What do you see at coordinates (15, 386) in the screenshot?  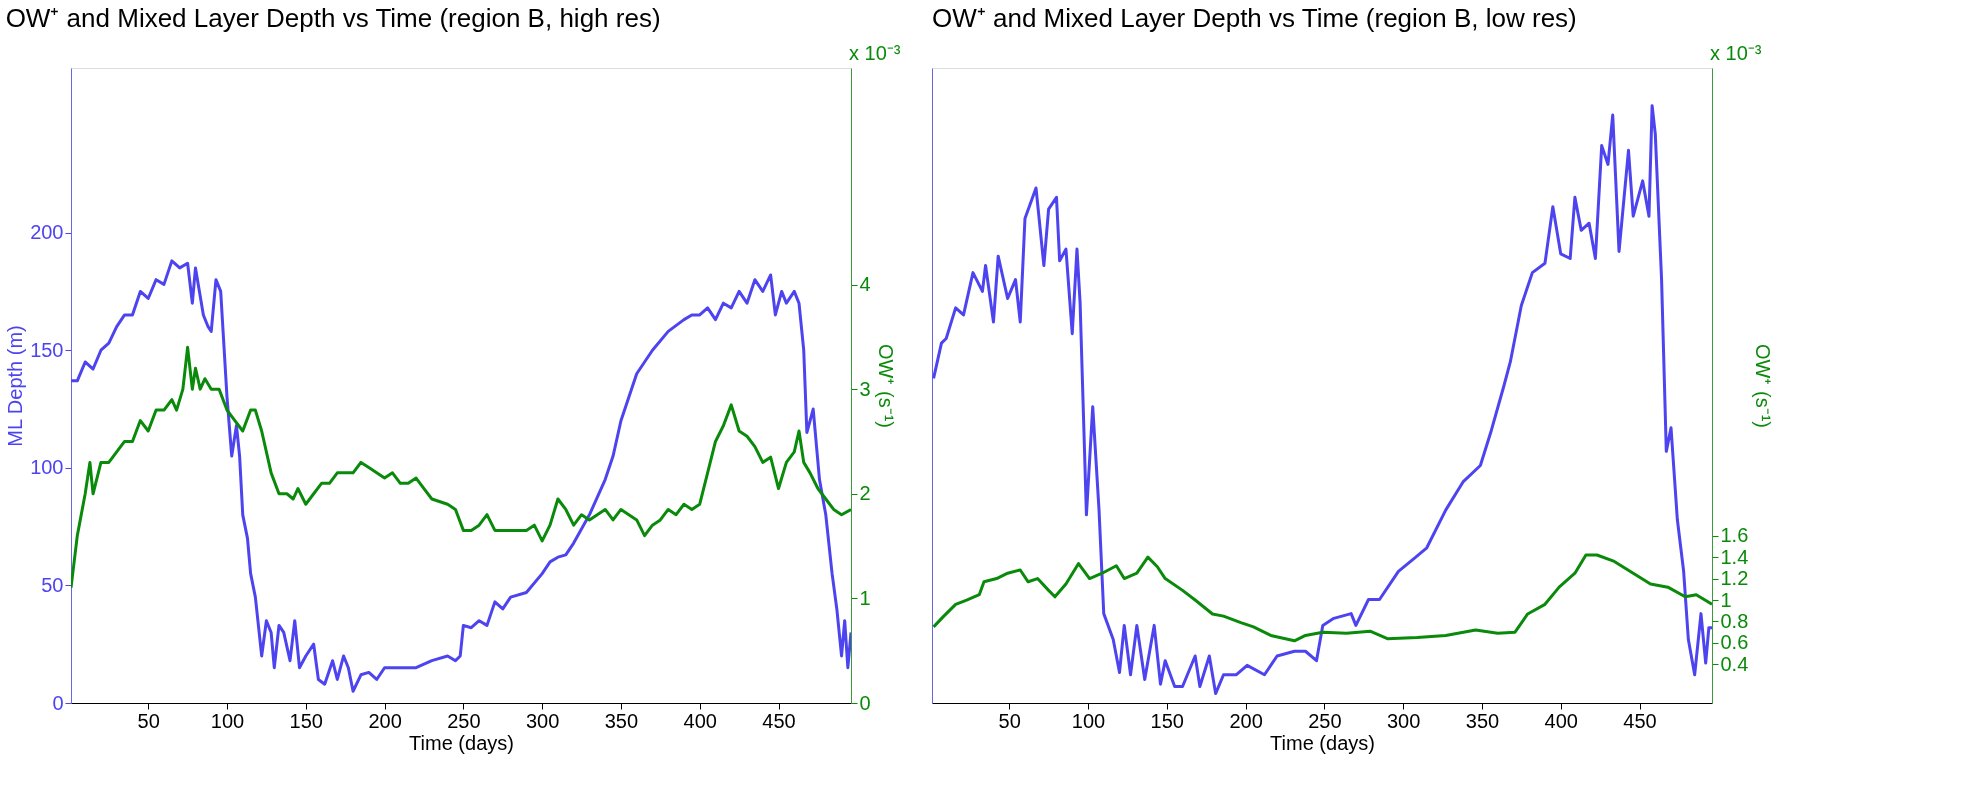 I see `y-axis-title: ML Depth (m)` at bounding box center [15, 386].